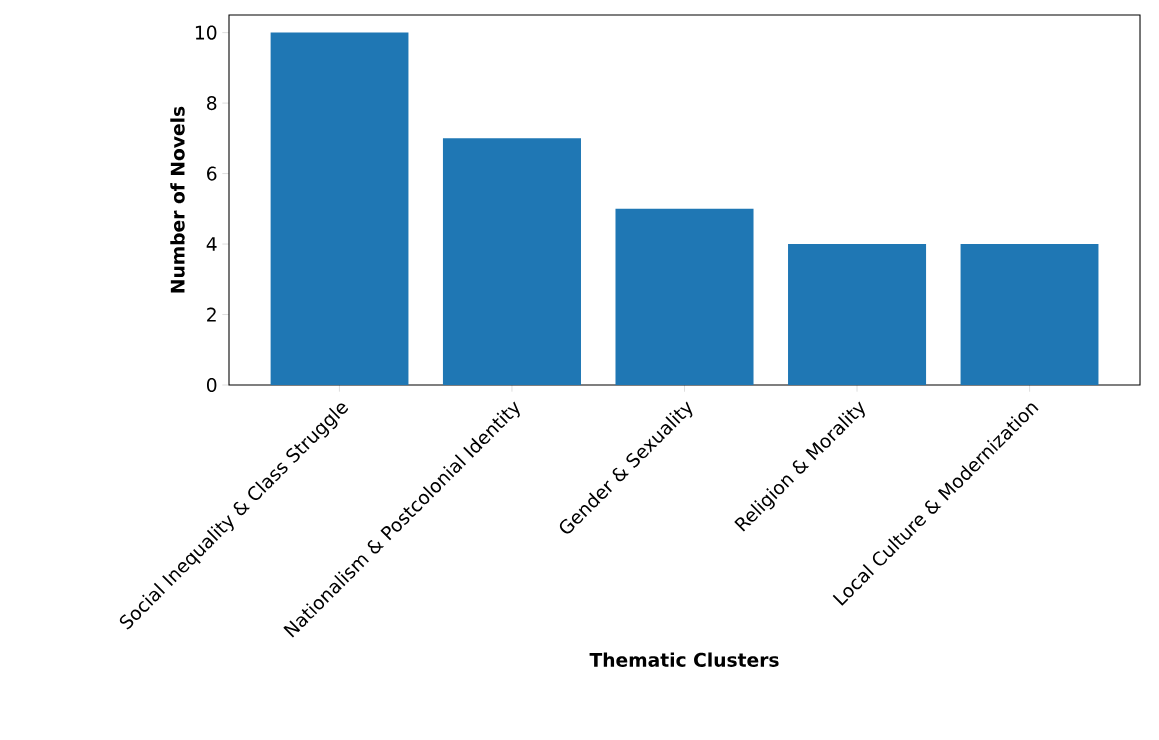 The width and height of the screenshot is (1159, 740). Describe the element at coordinates (212, 173) in the screenshot. I see `y-tick-label: 6` at that location.